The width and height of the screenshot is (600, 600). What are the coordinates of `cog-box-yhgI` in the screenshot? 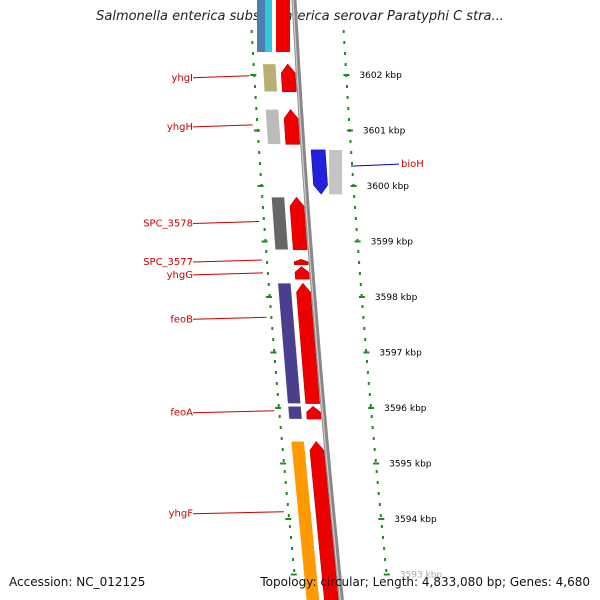 It's located at (270, 77).